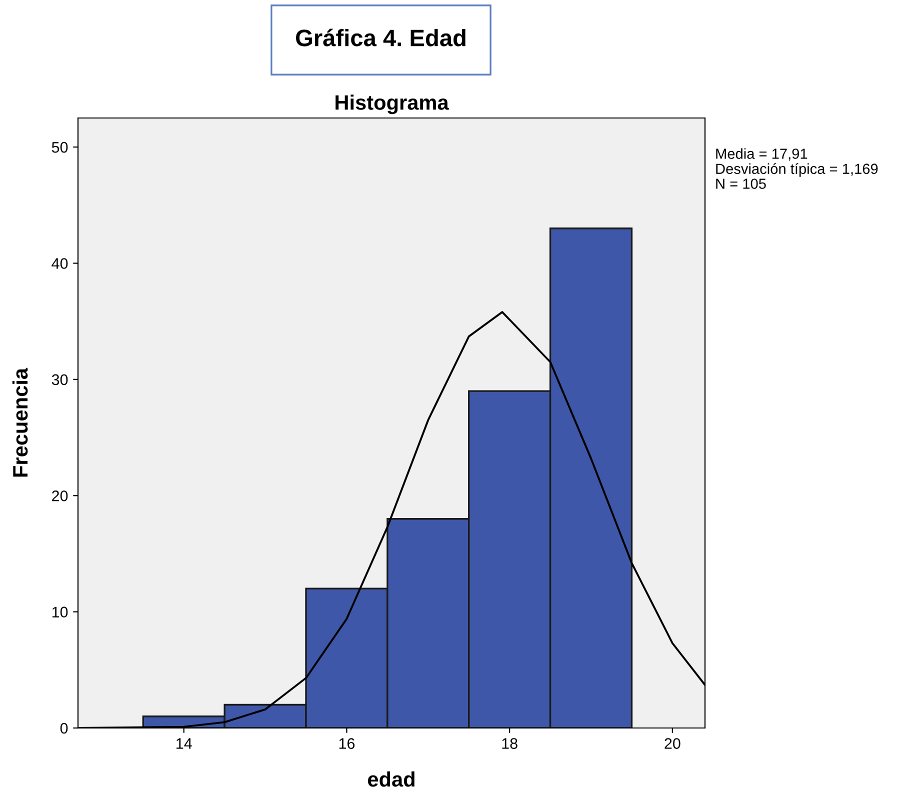 This screenshot has width=903, height=794. Describe the element at coordinates (510, 743) in the screenshot. I see `x-tick-label: 18` at that location.